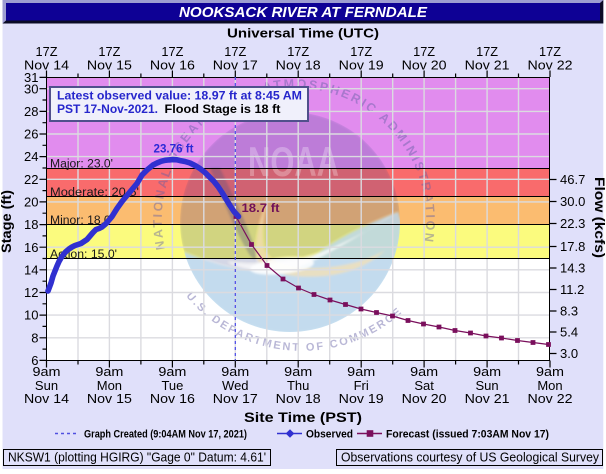  What do you see at coordinates (303, 417) in the screenshot?
I see `svg-text: Site Time (PST)` at bounding box center [303, 417].